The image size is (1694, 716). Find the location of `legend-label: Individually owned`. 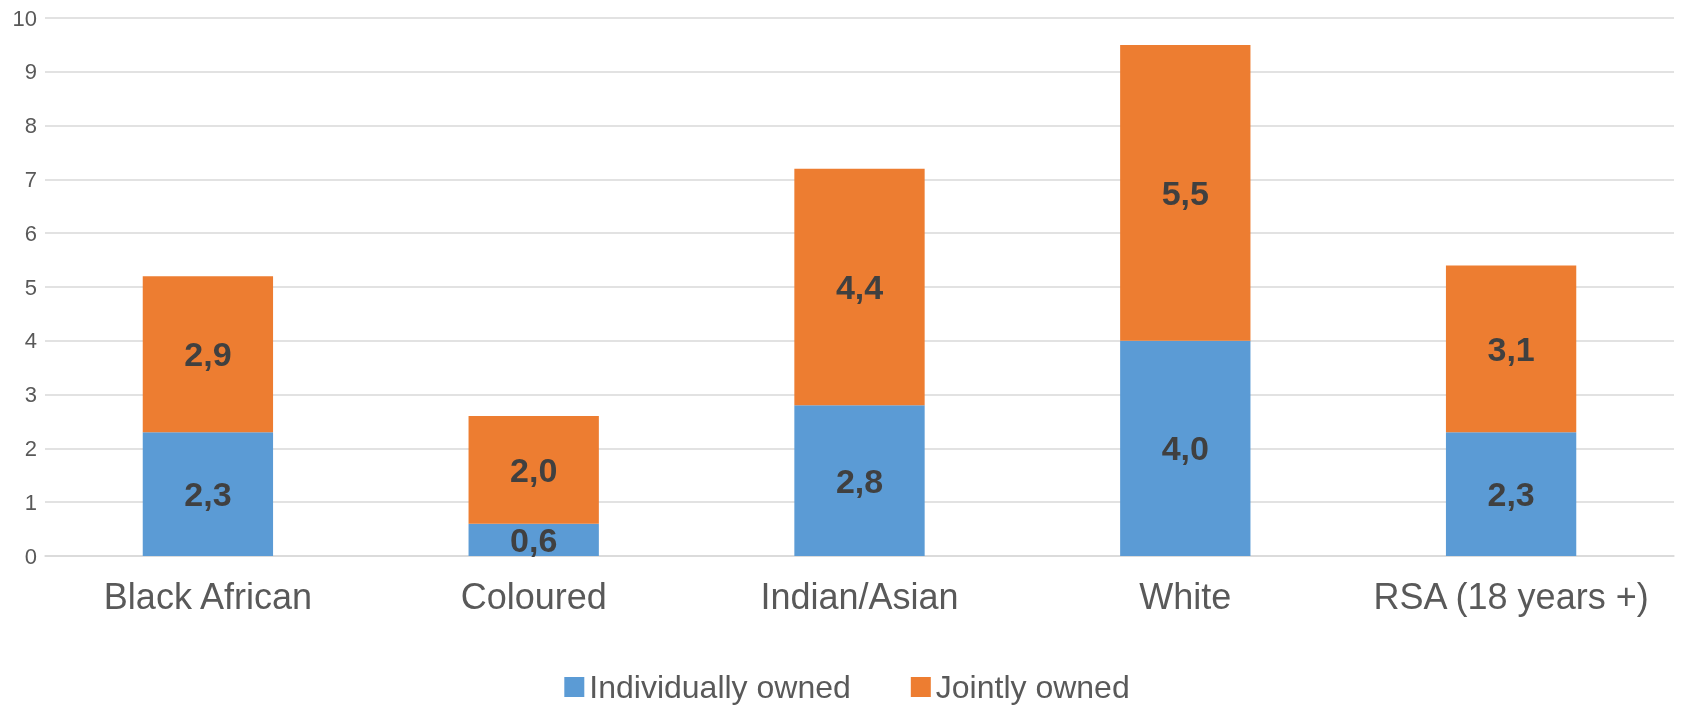

legend-label: Individually owned is located at coordinates (720, 687).